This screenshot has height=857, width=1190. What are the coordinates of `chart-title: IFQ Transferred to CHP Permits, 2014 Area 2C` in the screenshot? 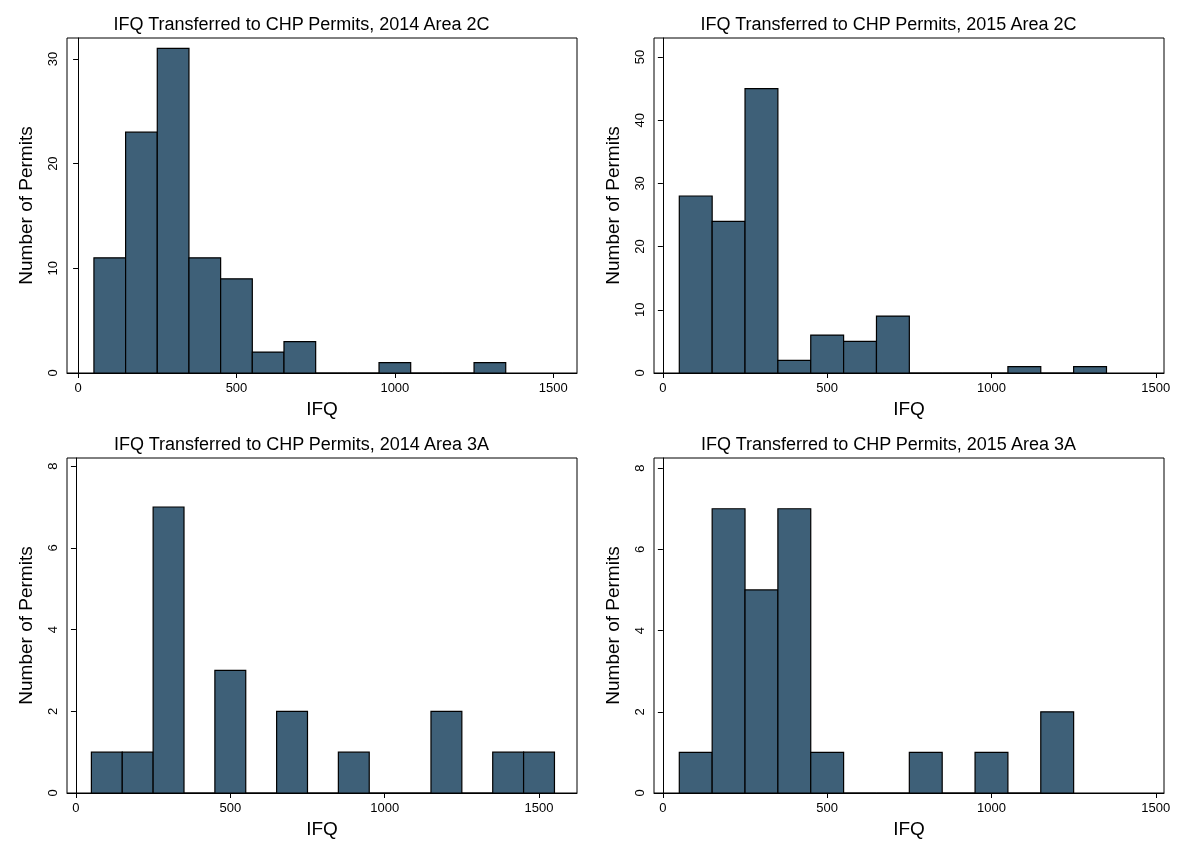 It's located at (301, 24).